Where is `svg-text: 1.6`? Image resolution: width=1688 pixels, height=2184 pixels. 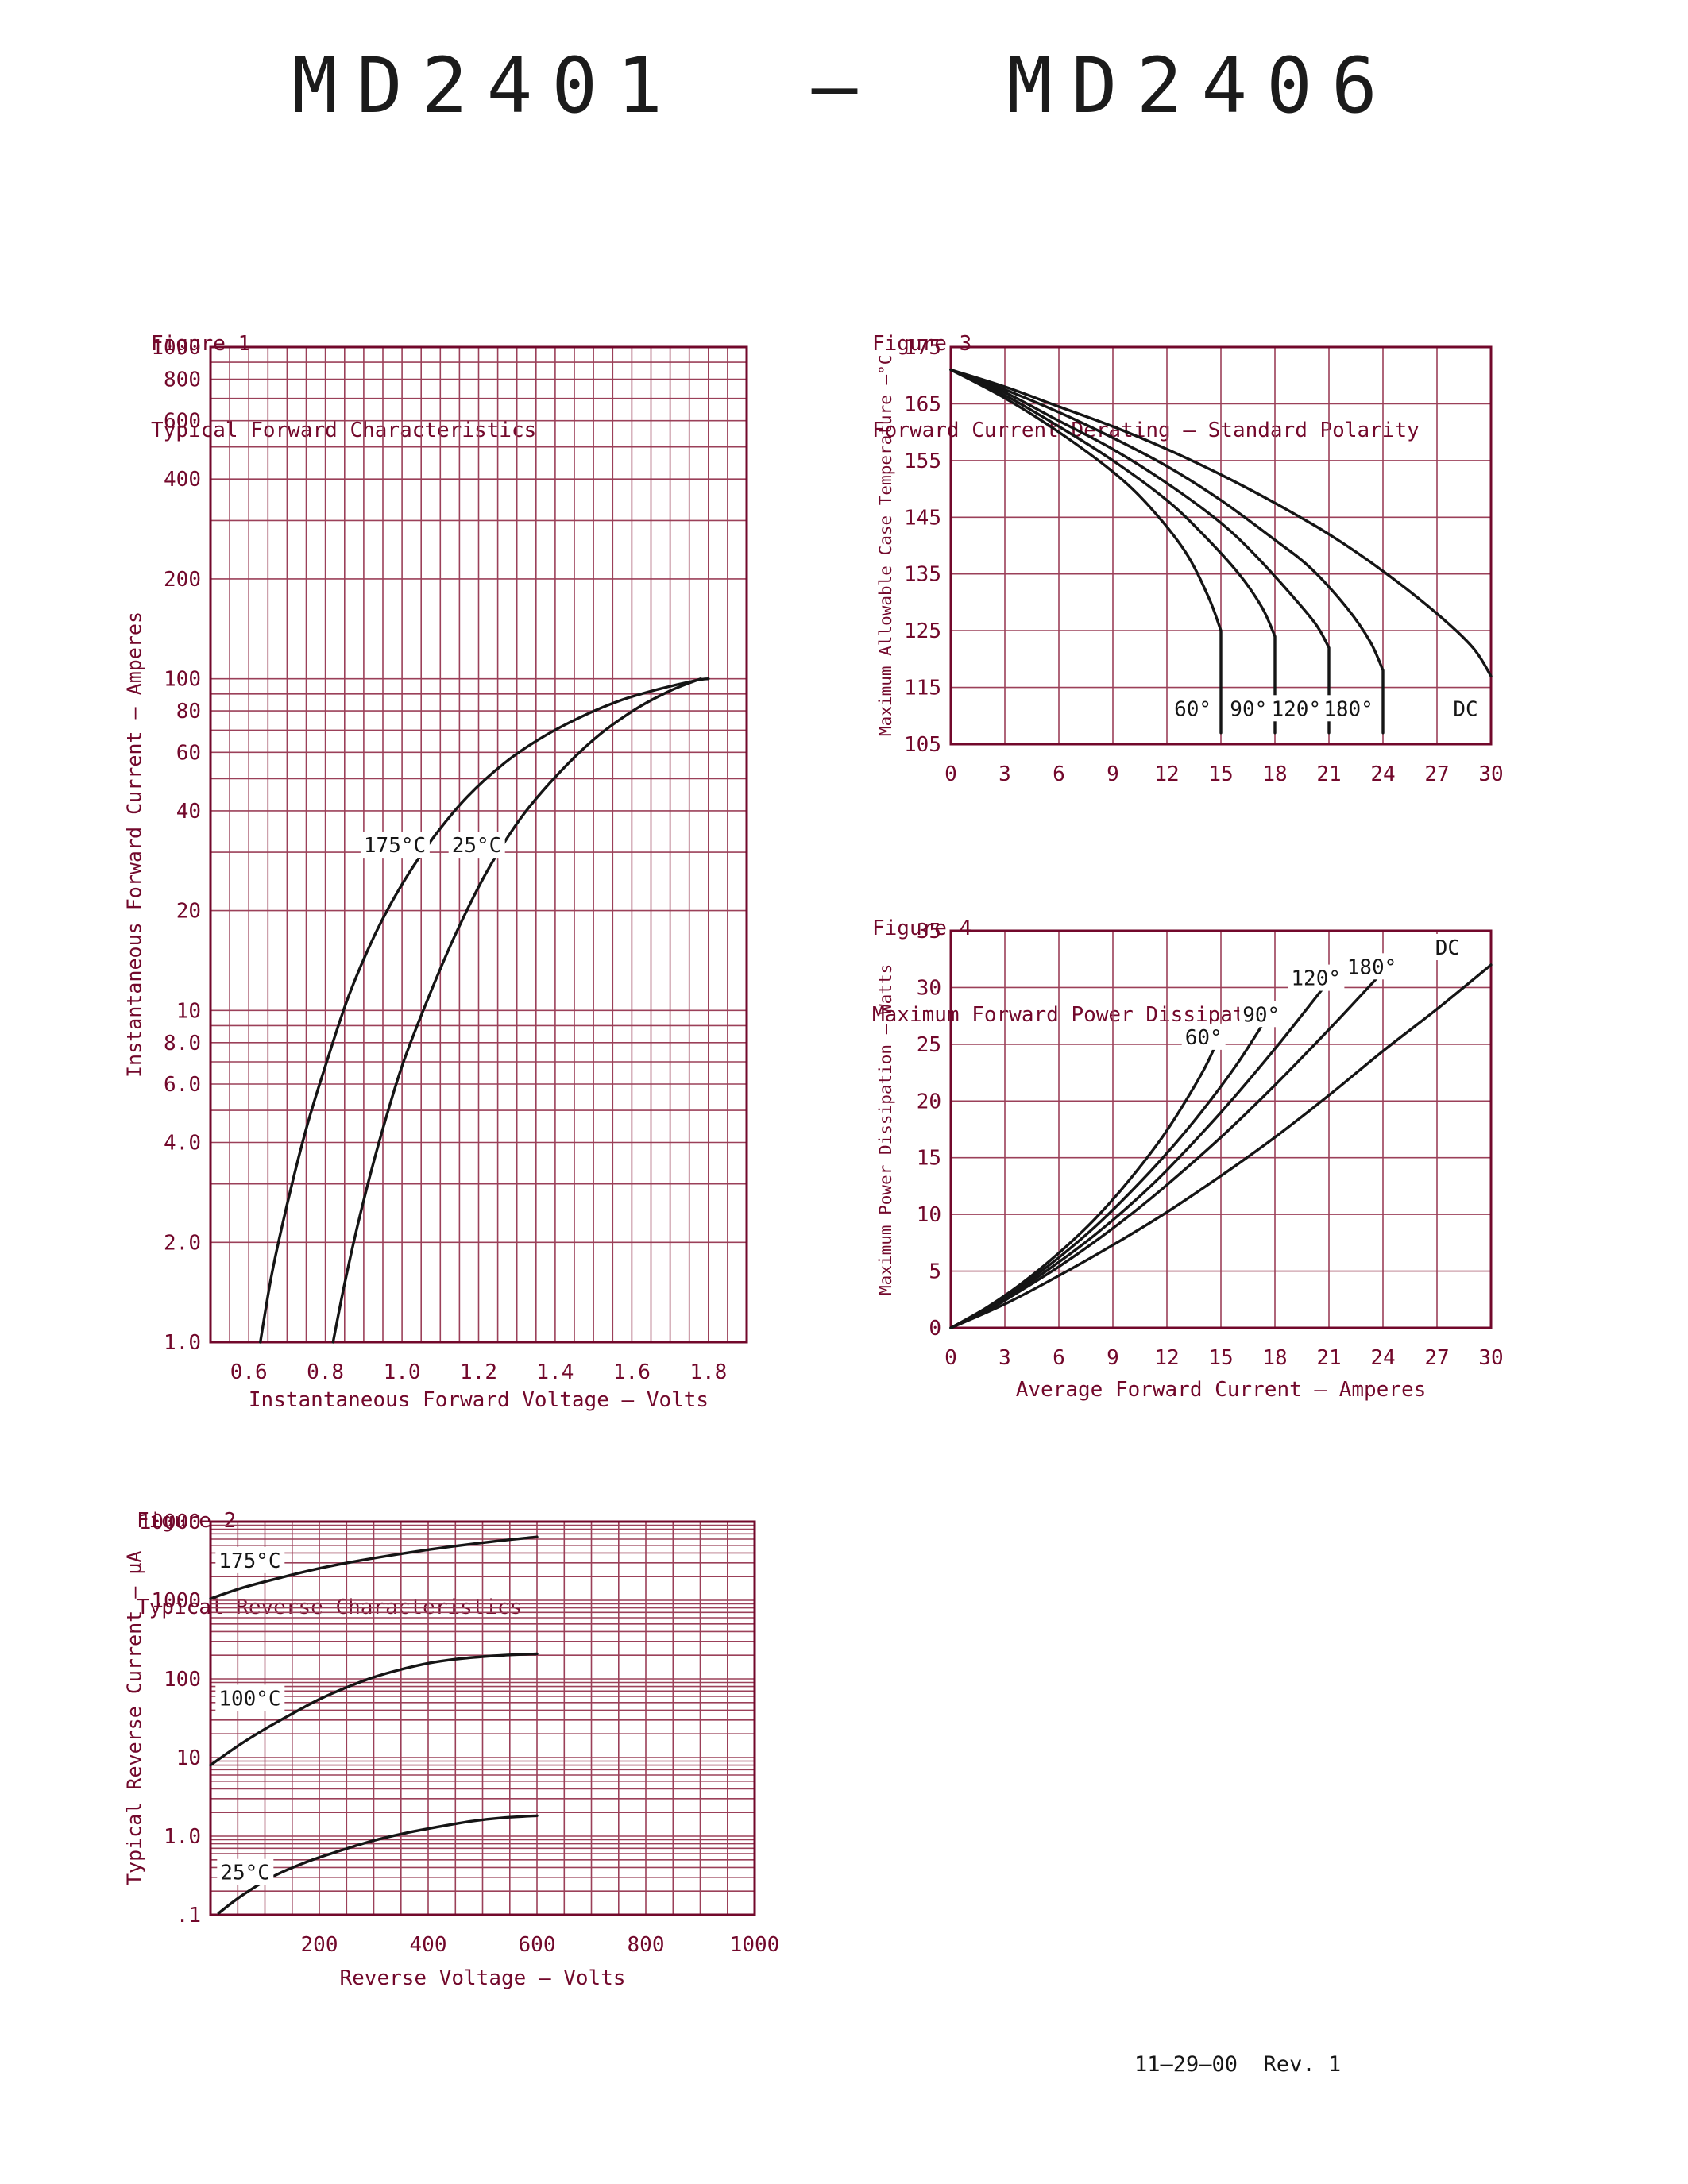
svg-text: 1.6 is located at coordinates (632, 1372).